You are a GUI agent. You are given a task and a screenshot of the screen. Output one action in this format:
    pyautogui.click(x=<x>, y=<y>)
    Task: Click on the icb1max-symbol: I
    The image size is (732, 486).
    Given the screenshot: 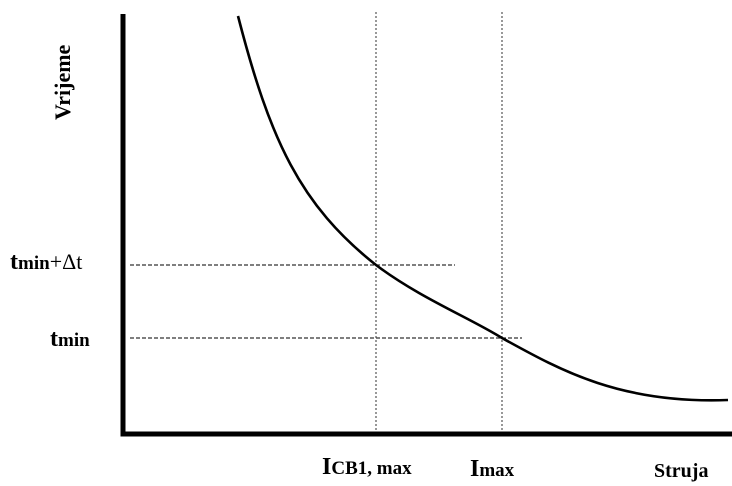 What is the action you would take?
    pyautogui.click(x=327, y=467)
    